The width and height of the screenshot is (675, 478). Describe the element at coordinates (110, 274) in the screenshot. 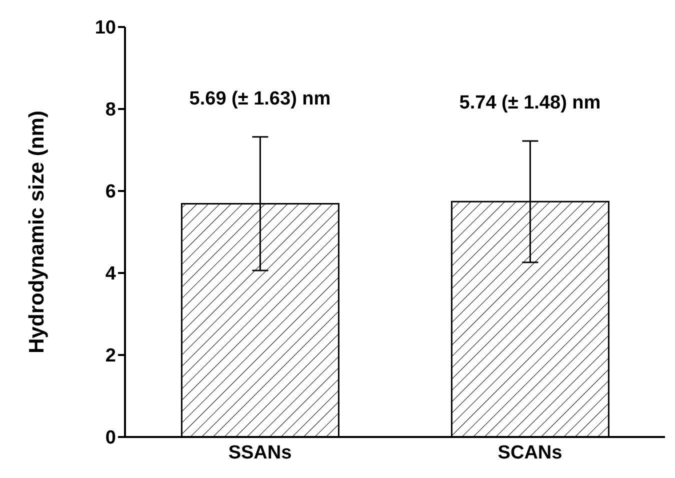

I see `y-tick-label: 4` at that location.